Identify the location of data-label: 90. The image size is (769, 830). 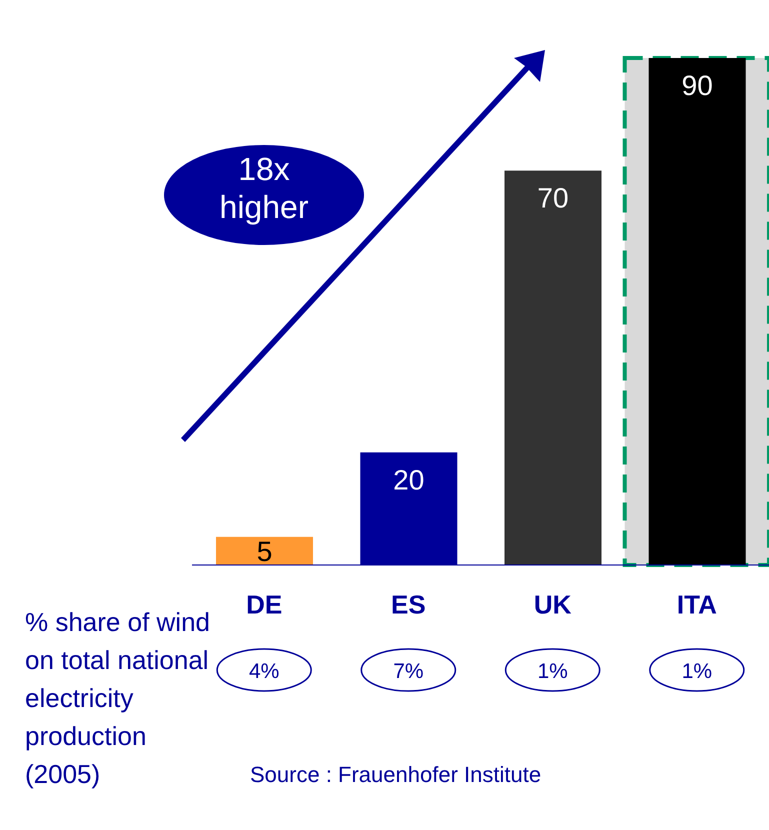
(697, 85).